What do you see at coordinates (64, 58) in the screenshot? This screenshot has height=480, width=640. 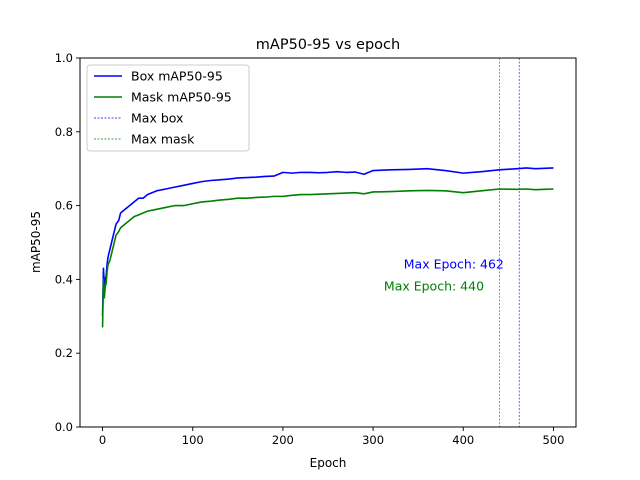 I see `y-tick-label: 1.0` at bounding box center [64, 58].